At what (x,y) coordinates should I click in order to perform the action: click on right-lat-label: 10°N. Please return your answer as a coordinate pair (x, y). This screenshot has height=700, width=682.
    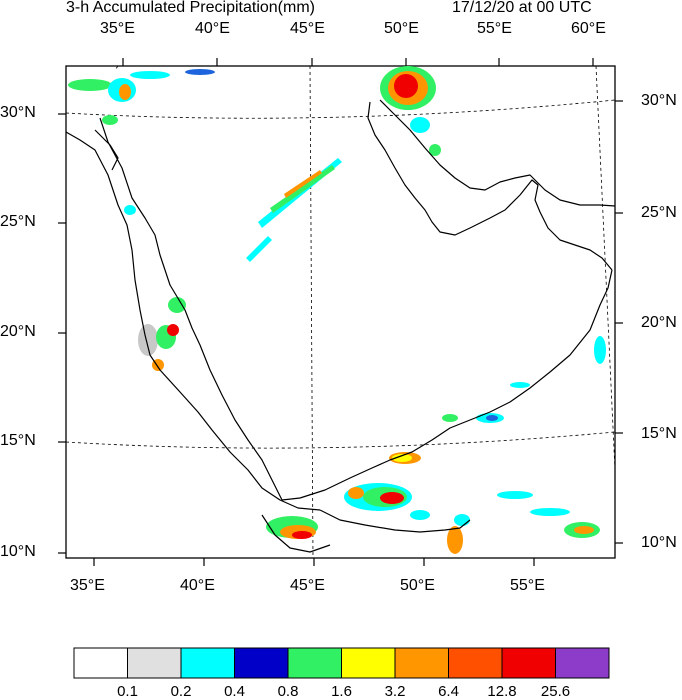
    Looking at the image, I should click on (659, 542).